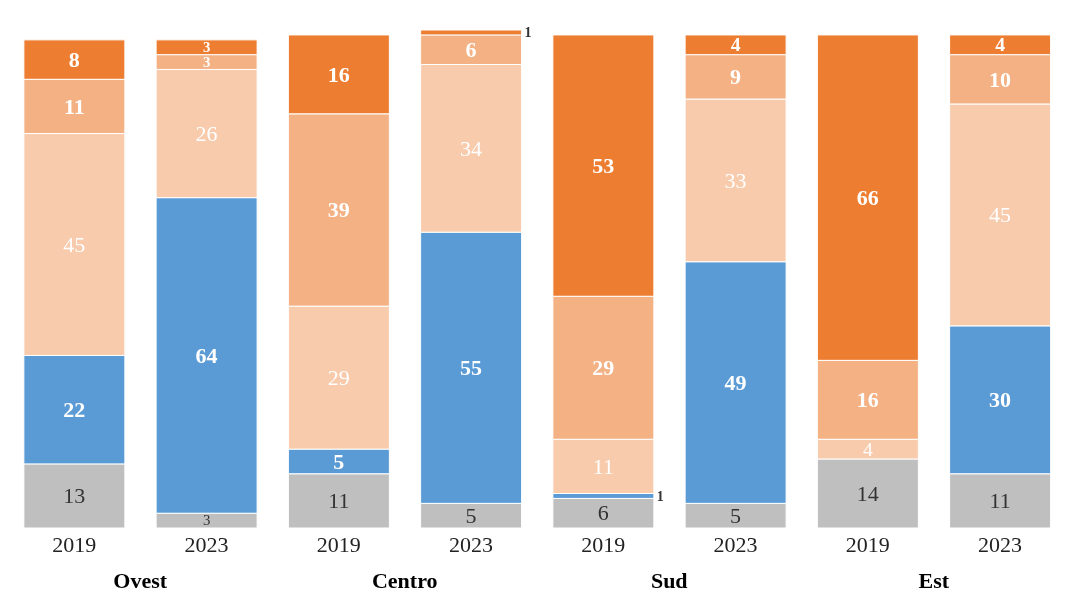  What do you see at coordinates (74, 59) in the screenshot?
I see `data-label: 8` at bounding box center [74, 59].